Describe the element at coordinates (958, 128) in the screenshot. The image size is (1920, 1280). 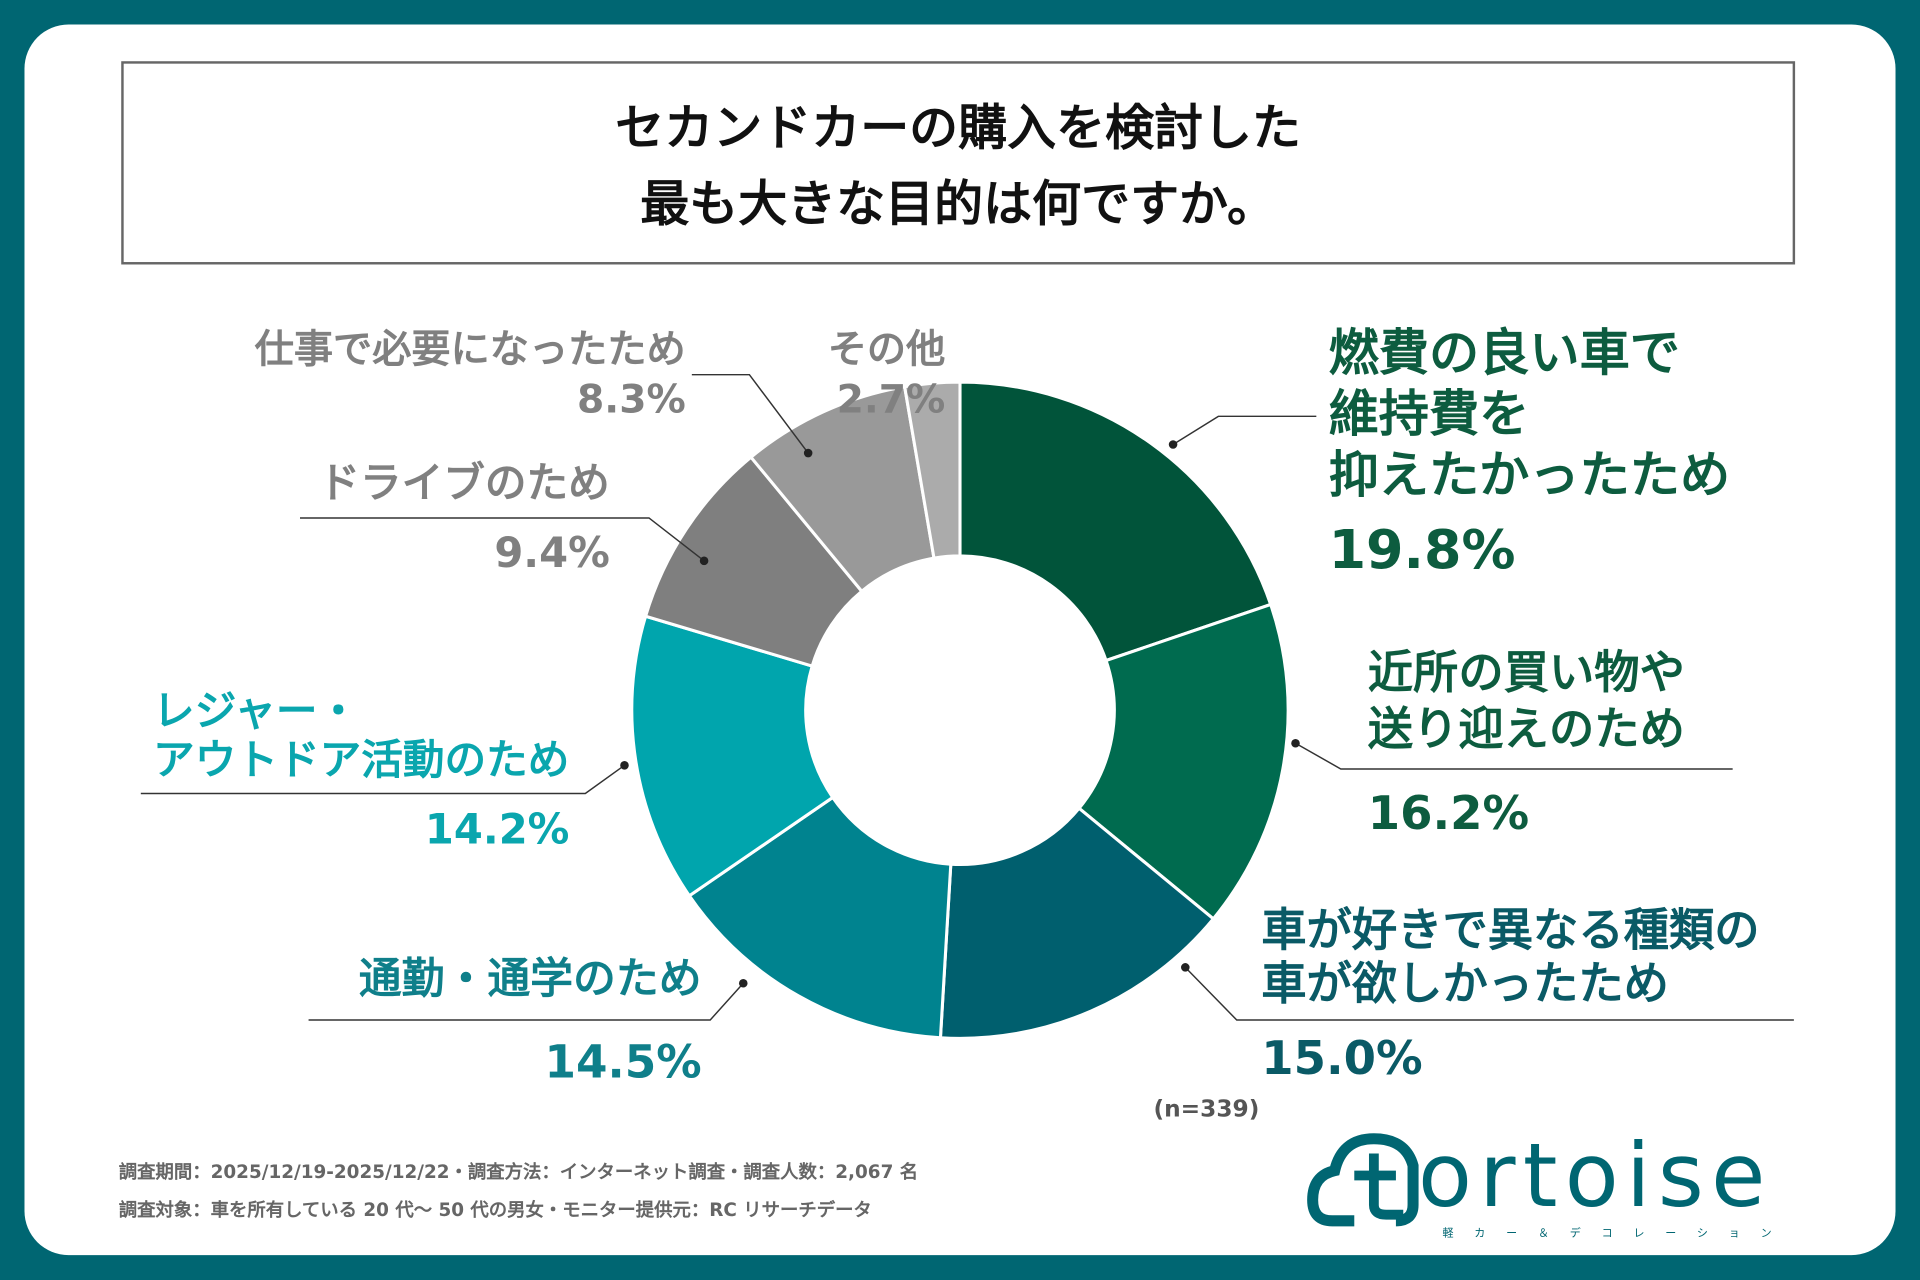
I see `title-line: セカンドカーの購入を検討した` at that location.